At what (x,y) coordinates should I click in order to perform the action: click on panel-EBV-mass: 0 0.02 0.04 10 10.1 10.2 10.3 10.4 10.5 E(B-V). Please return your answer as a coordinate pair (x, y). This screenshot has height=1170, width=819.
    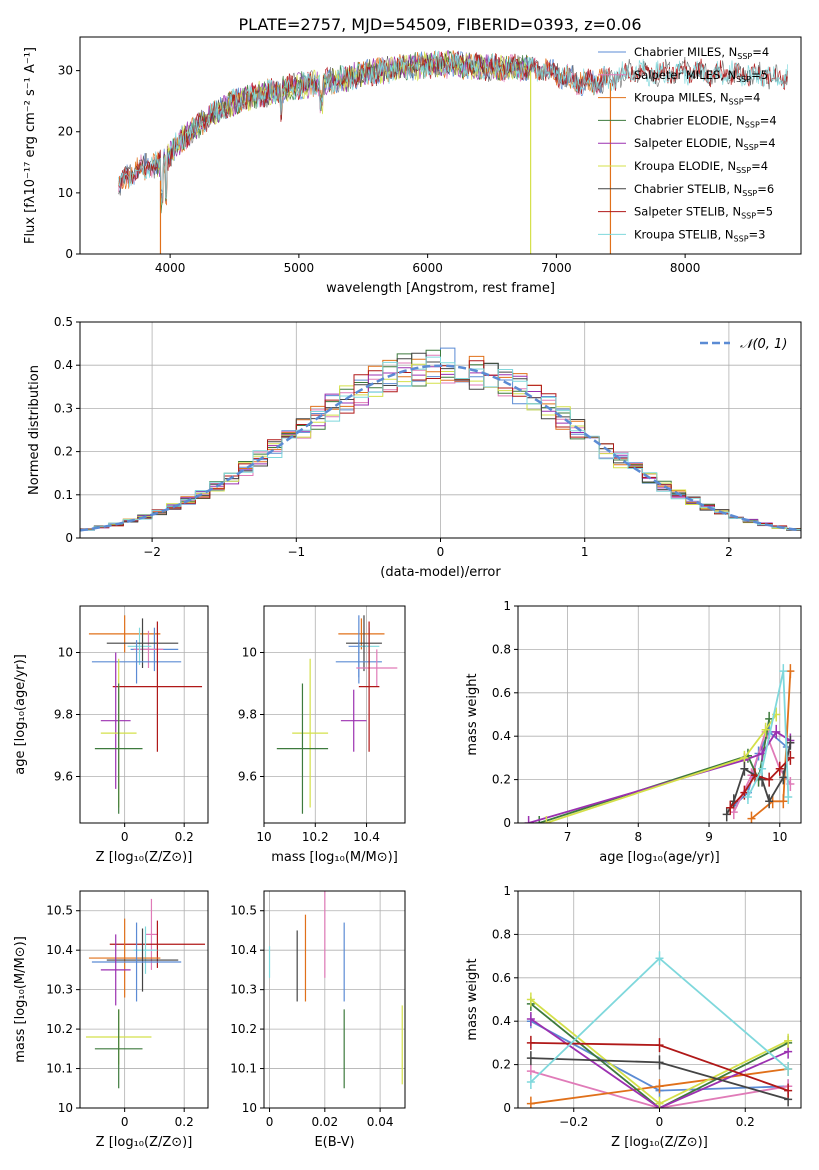
    Looking at the image, I should click on (318, 1020).